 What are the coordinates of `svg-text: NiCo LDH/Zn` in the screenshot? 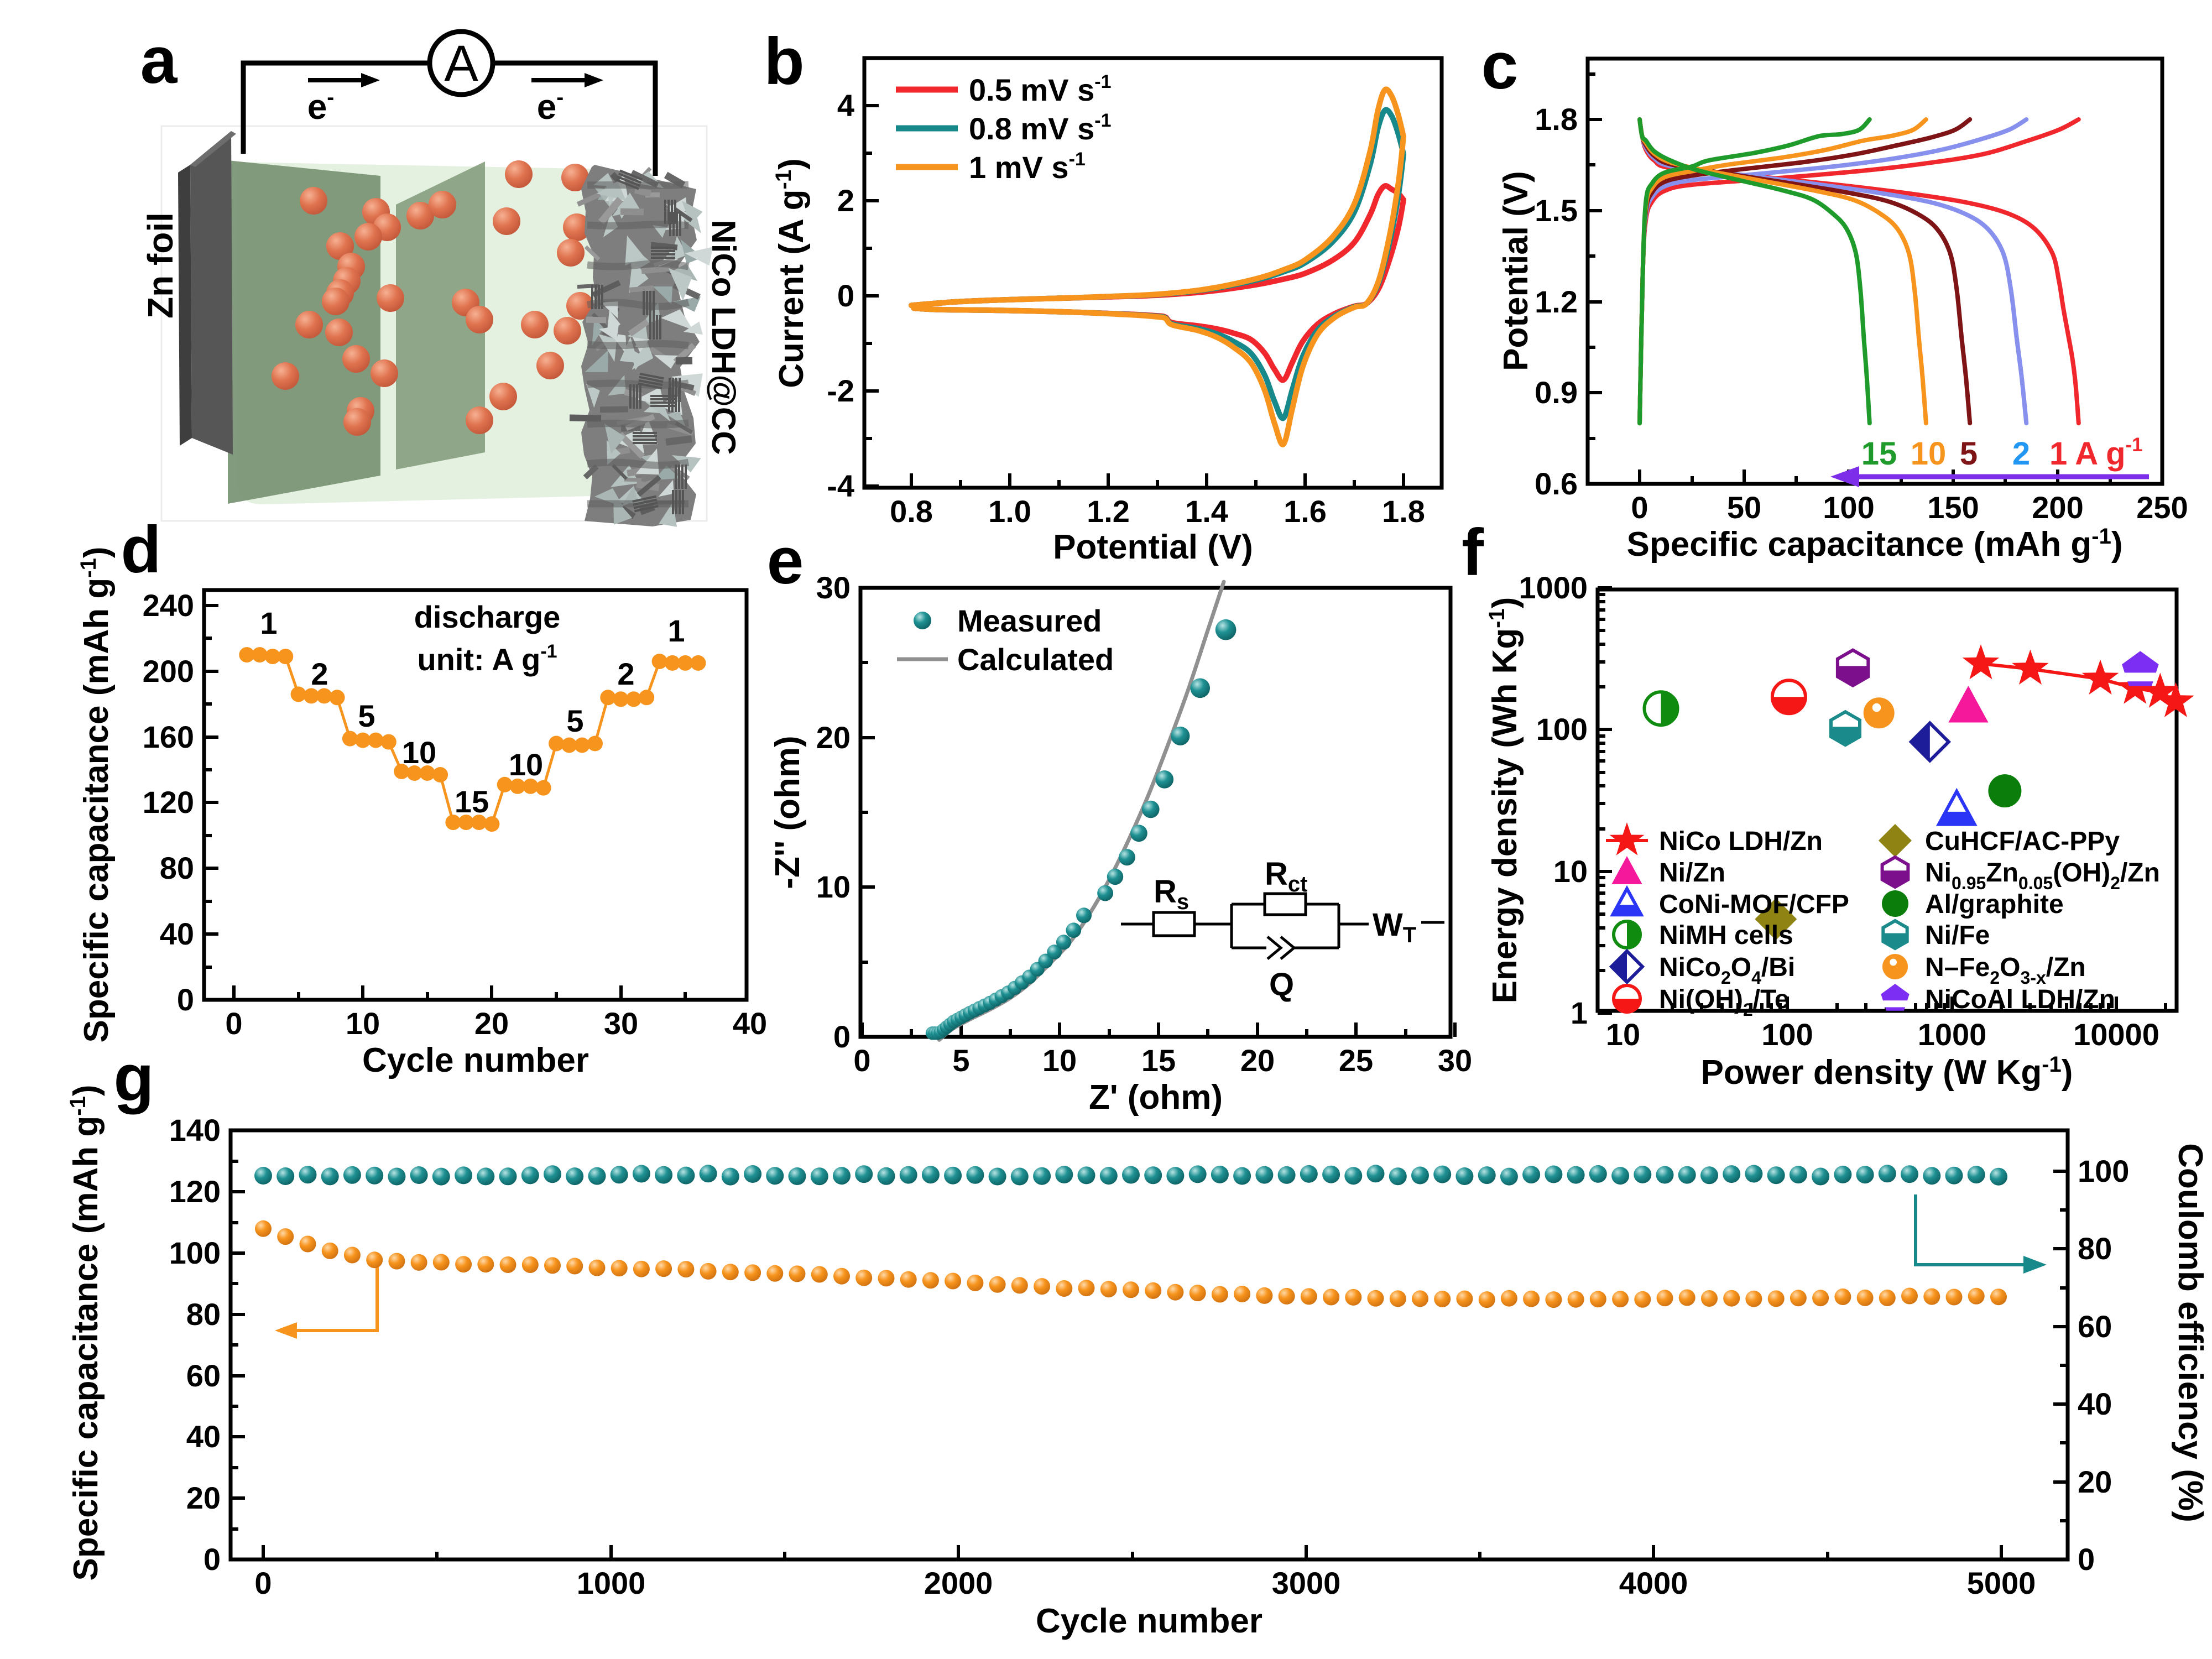 It's located at (1741, 842).